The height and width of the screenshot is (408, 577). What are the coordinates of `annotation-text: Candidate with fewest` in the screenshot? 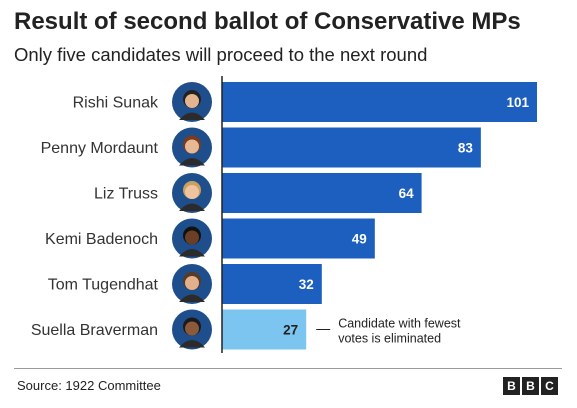 It's located at (399, 324).